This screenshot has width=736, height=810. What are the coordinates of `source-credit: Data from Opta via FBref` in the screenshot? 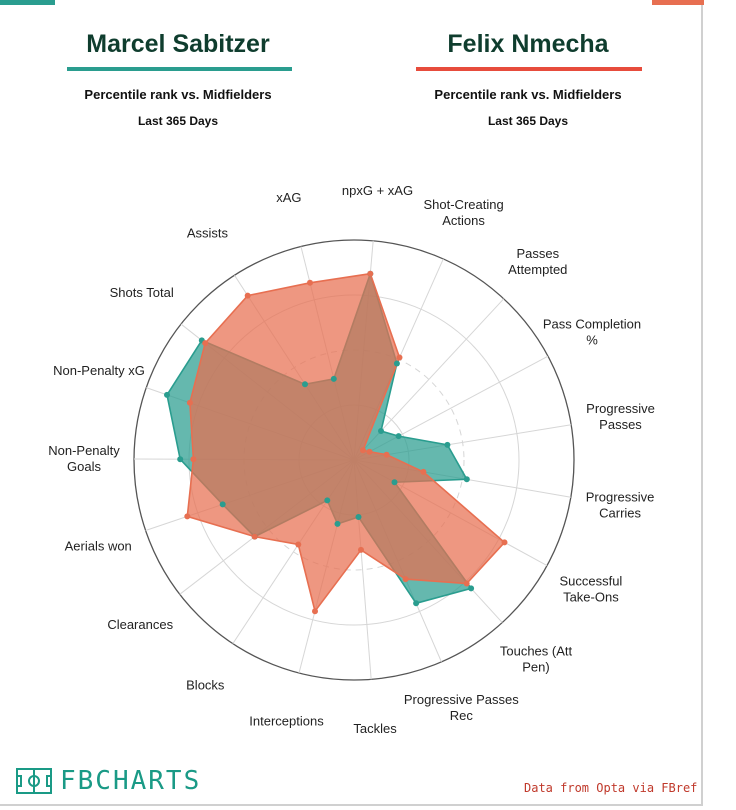 It's located at (611, 788).